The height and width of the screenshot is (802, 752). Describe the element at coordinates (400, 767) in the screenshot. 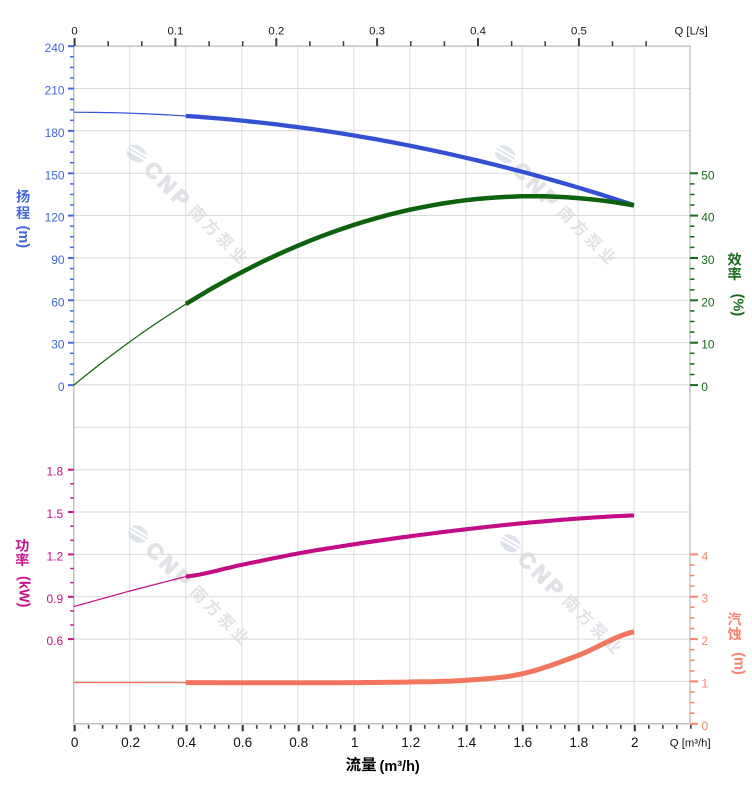

I see `svg-text: (m³/h)` at that location.